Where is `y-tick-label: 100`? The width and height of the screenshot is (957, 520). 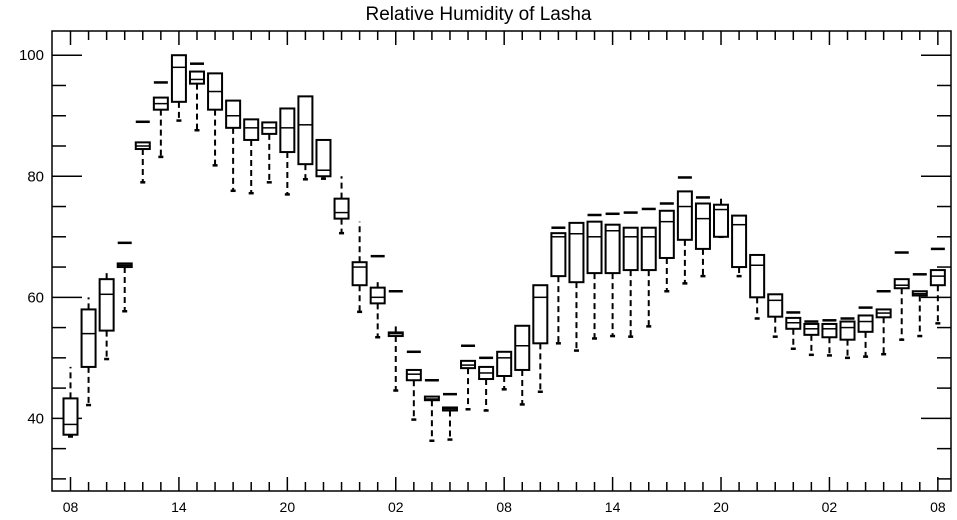 y-tick-label: 100 is located at coordinates (31, 55).